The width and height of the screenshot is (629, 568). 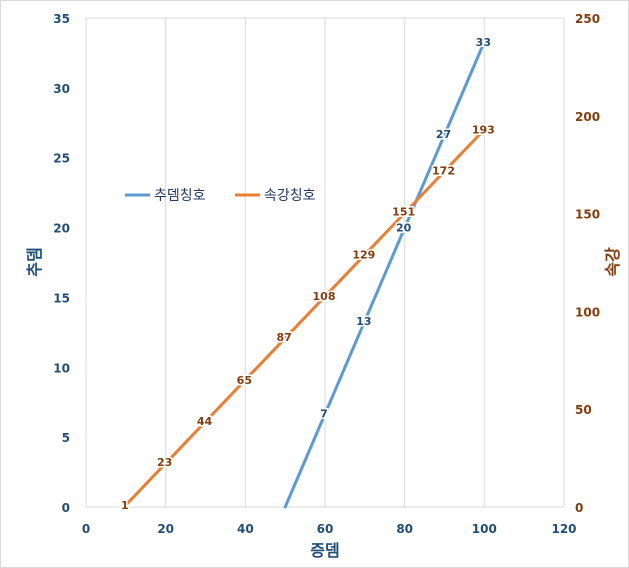 What do you see at coordinates (244, 380) in the screenshot?
I see `data-label: 65` at bounding box center [244, 380].